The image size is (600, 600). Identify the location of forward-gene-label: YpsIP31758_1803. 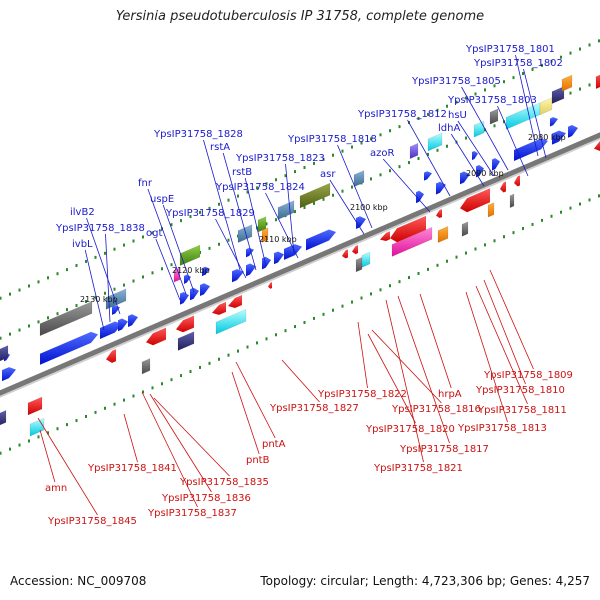
(492, 100).